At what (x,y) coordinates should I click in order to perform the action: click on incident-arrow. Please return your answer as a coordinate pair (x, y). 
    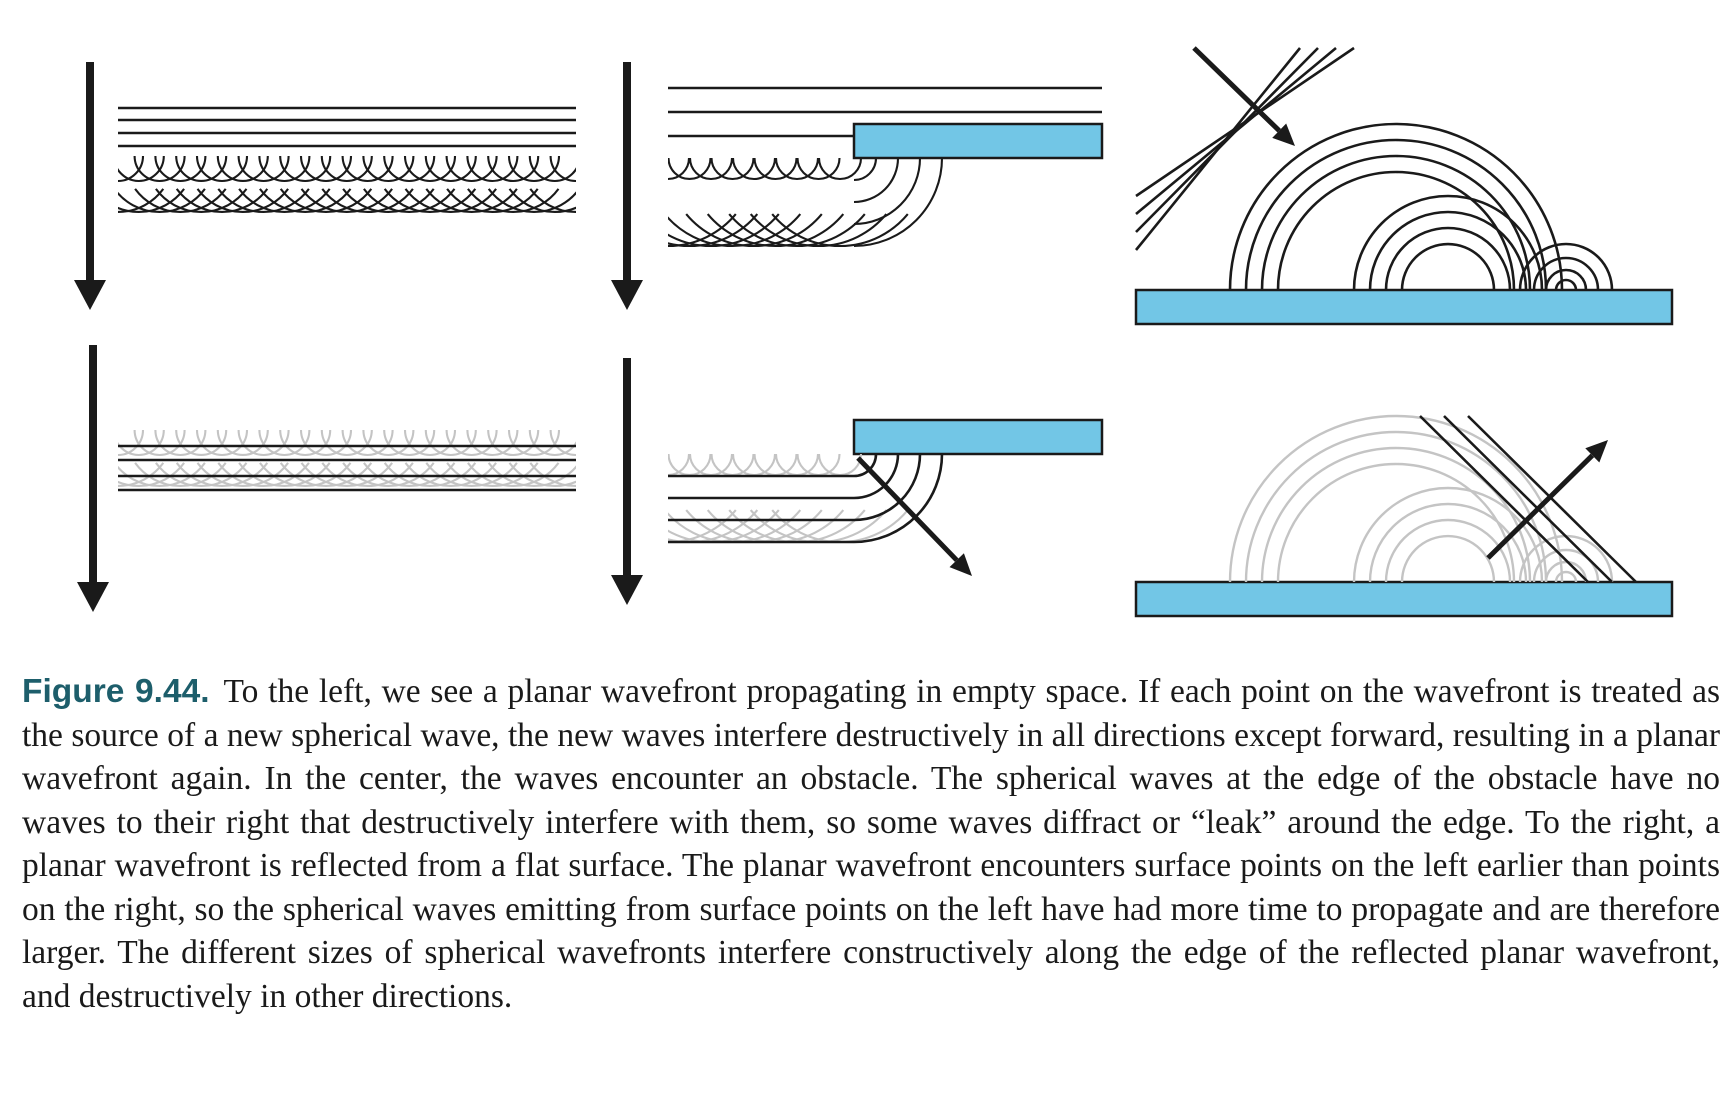
    Looking at the image, I should click on (1243, 96).